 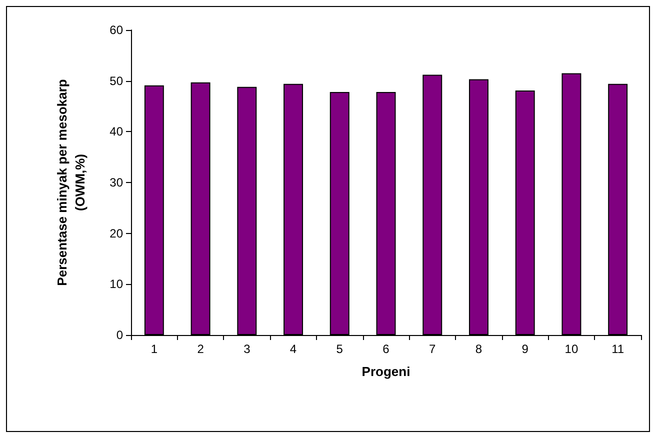 I want to click on x-tick-label: 3, so click(x=247, y=349).